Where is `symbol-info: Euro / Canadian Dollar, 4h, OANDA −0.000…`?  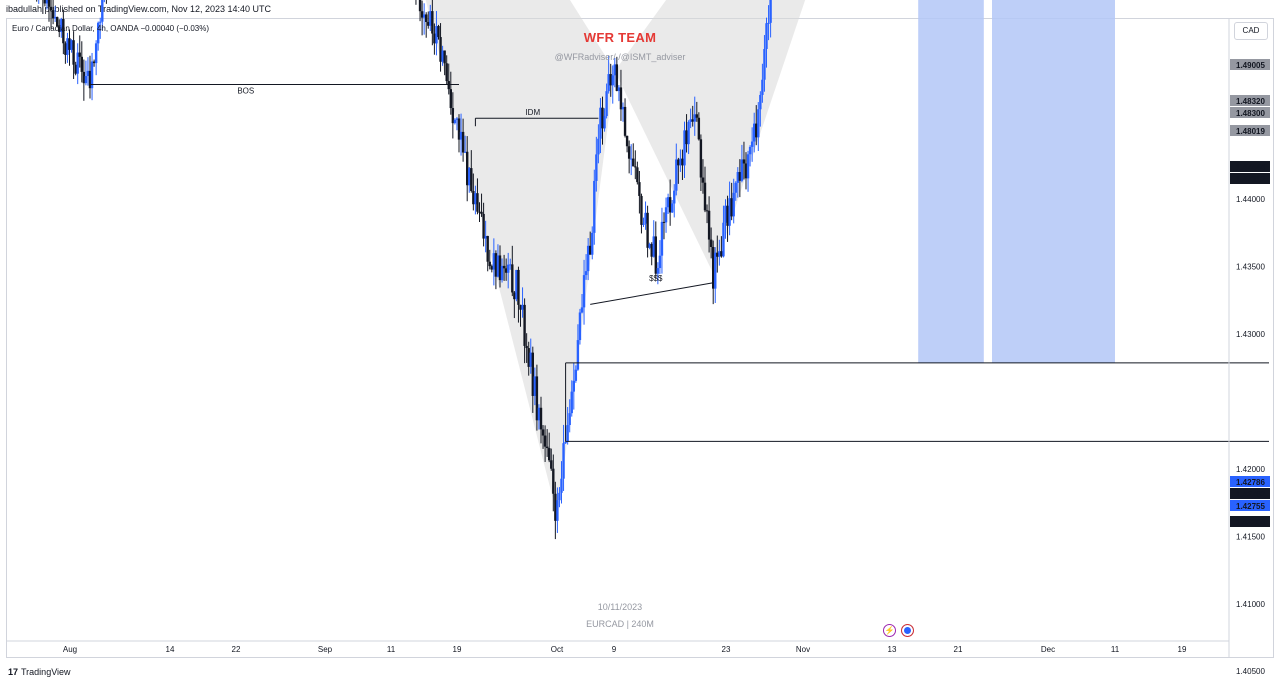 symbol-info: Euro / Canadian Dollar, 4h, OANDA −0.000… is located at coordinates (111, 28).